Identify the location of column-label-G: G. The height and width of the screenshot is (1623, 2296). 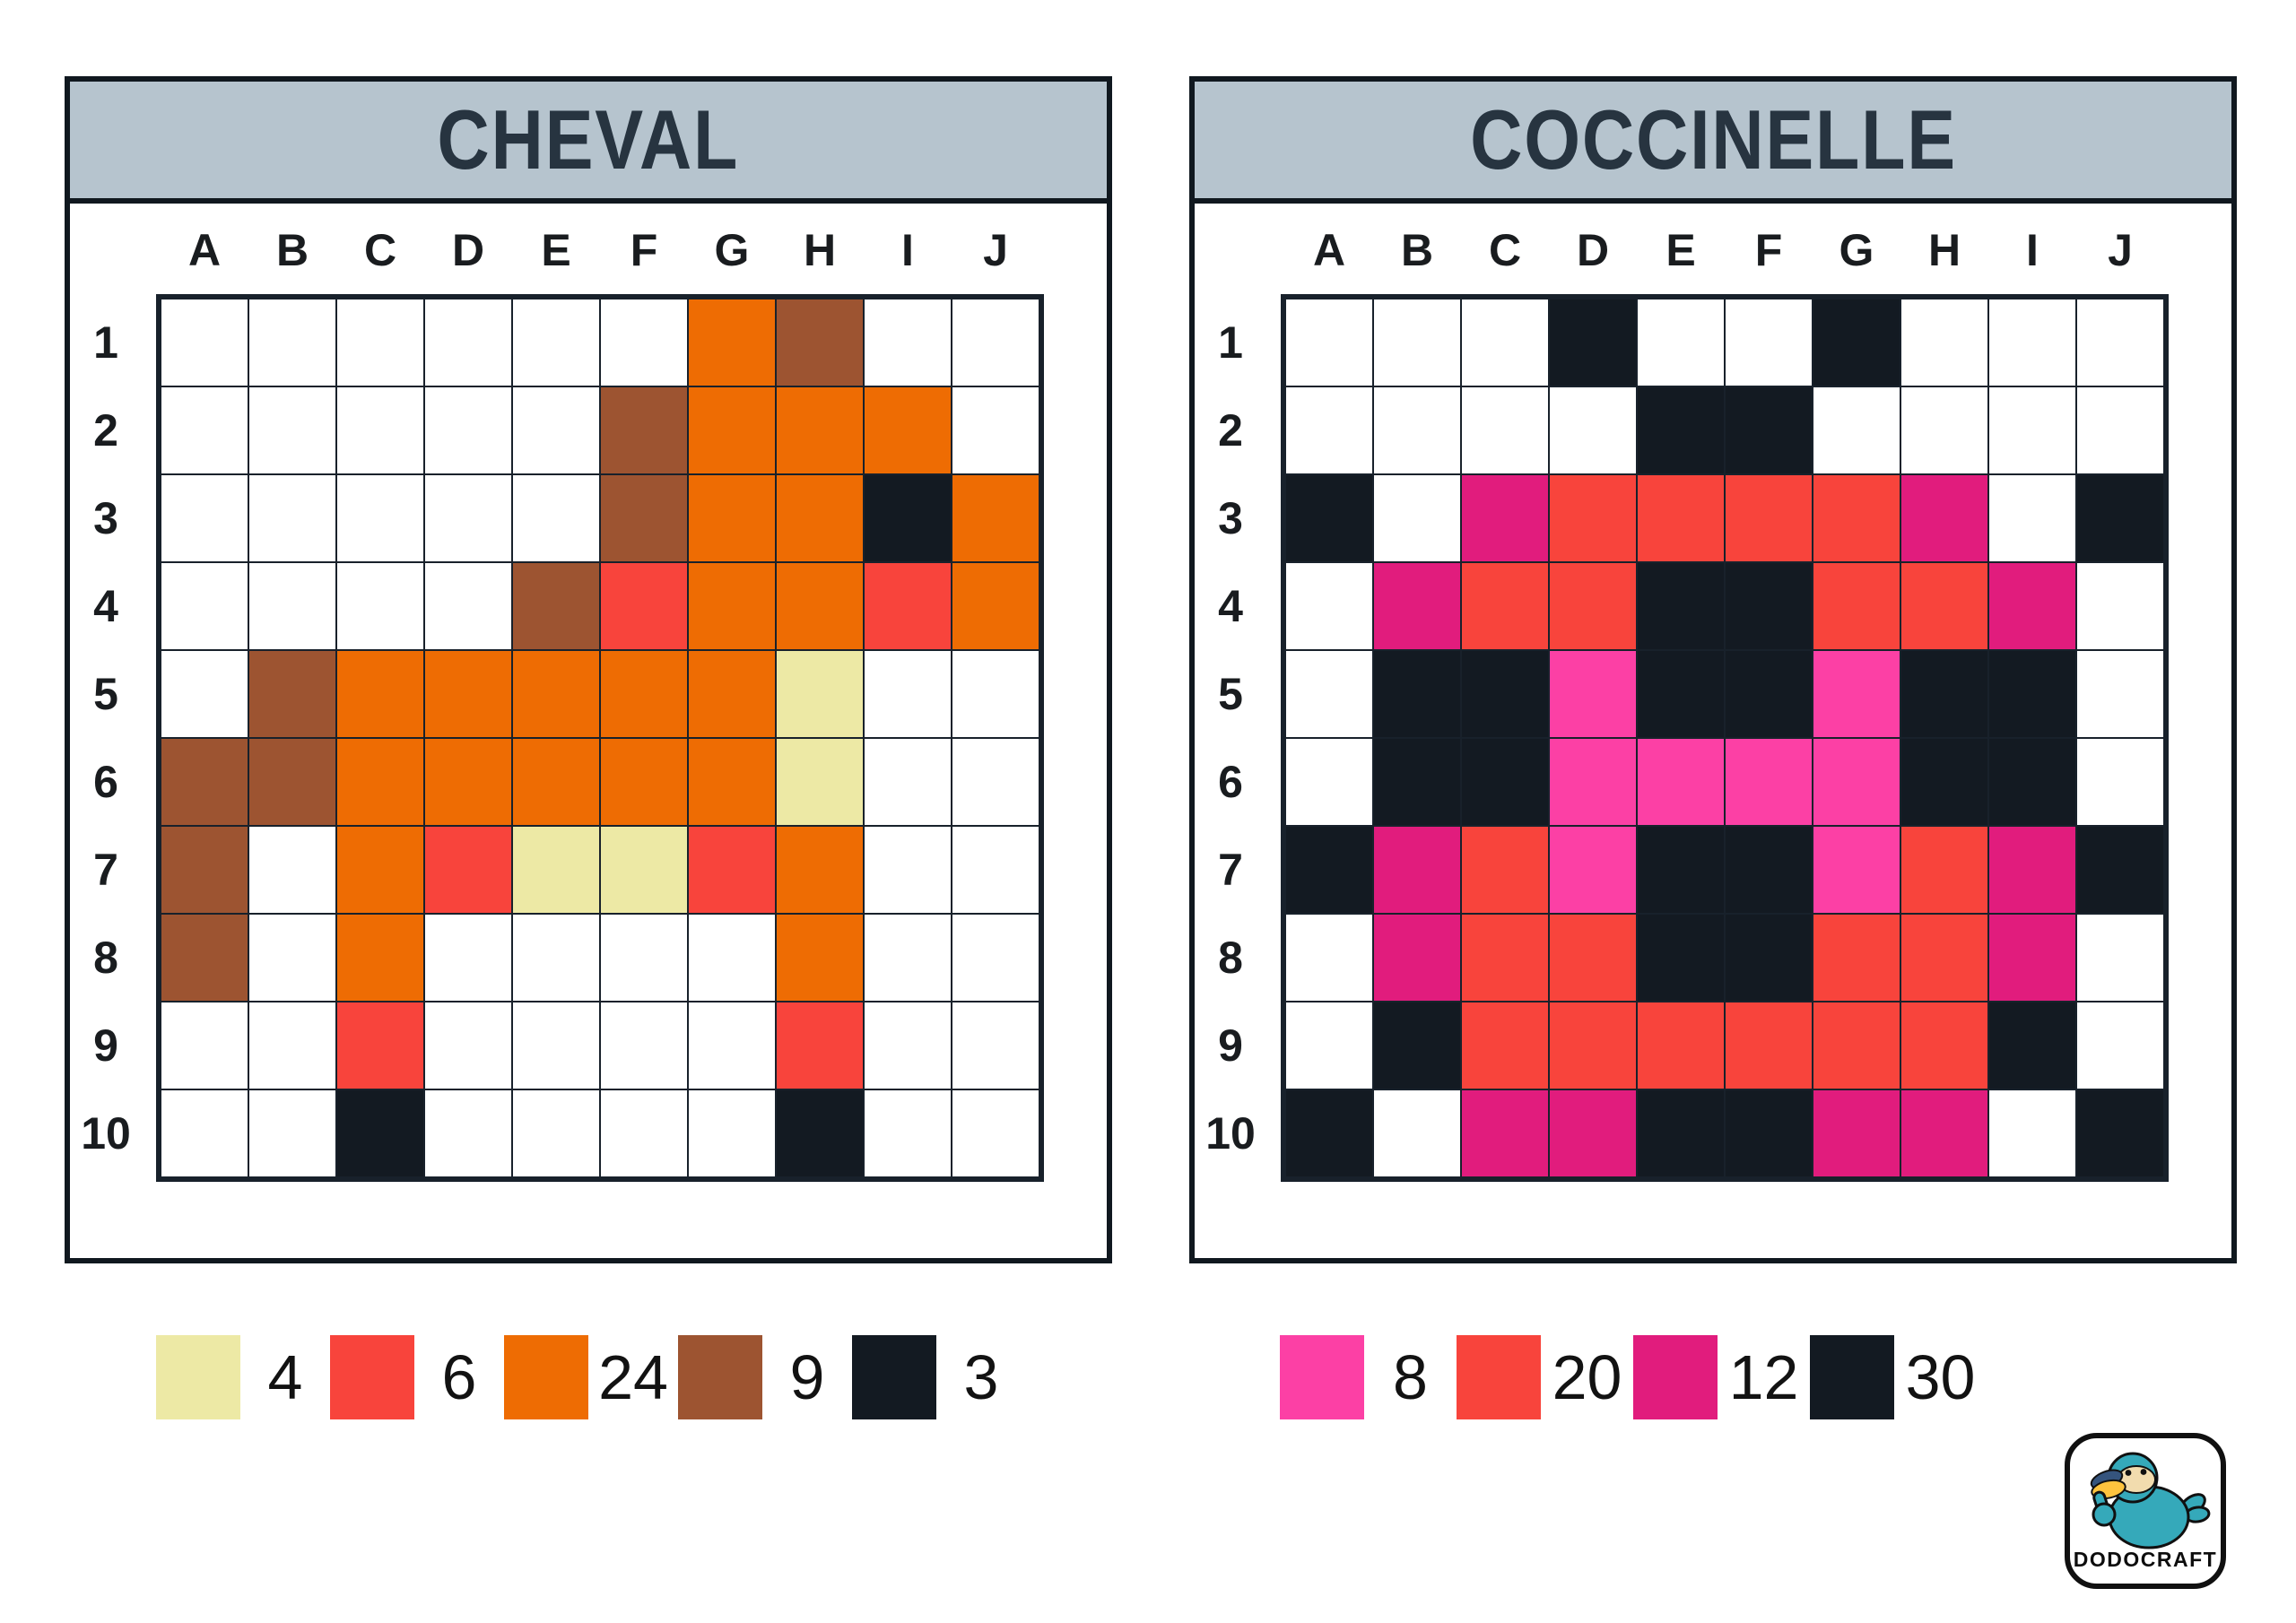
(1856, 250).